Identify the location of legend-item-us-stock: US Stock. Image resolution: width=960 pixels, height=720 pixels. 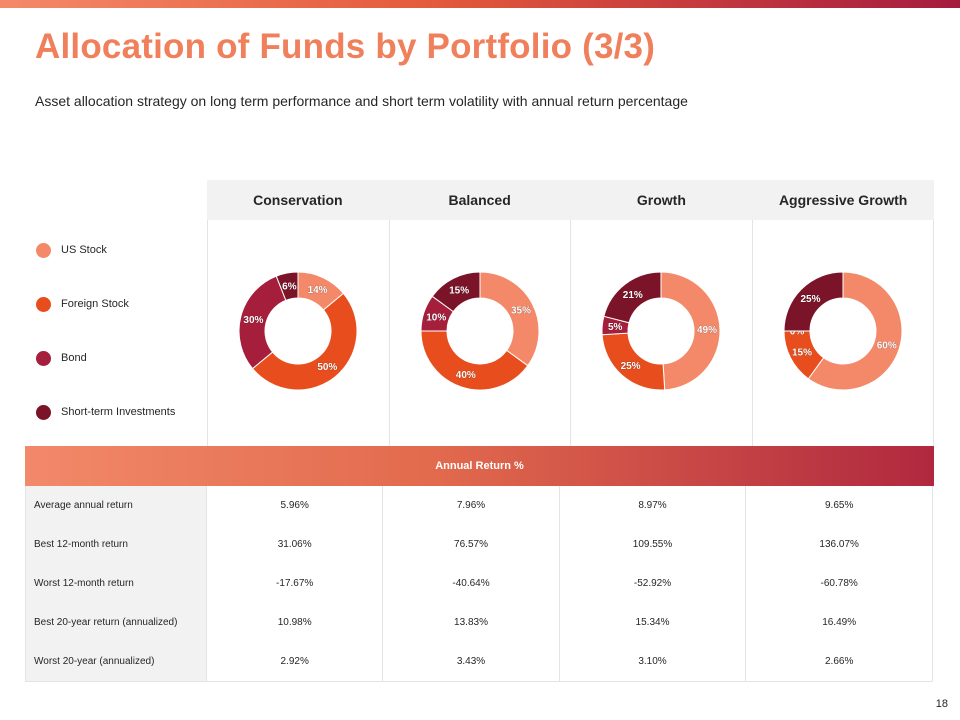
(71, 250).